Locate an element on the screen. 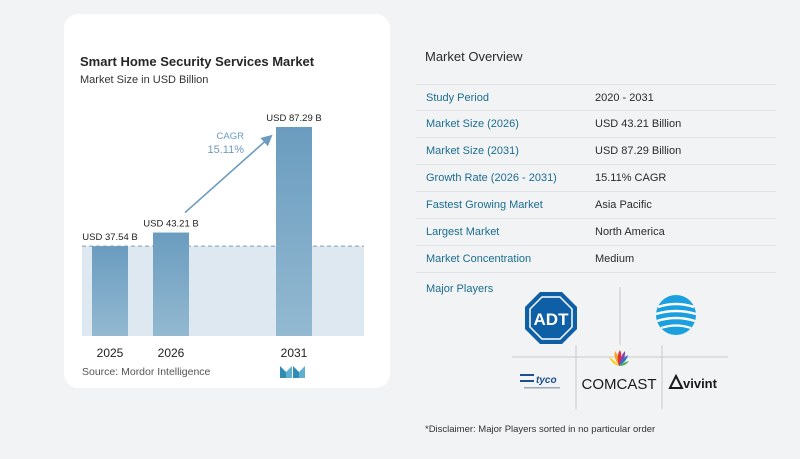 Image resolution: width=800 pixels, height=459 pixels. overview-label: Growth Rate (2026 - 2031) is located at coordinates (491, 178).